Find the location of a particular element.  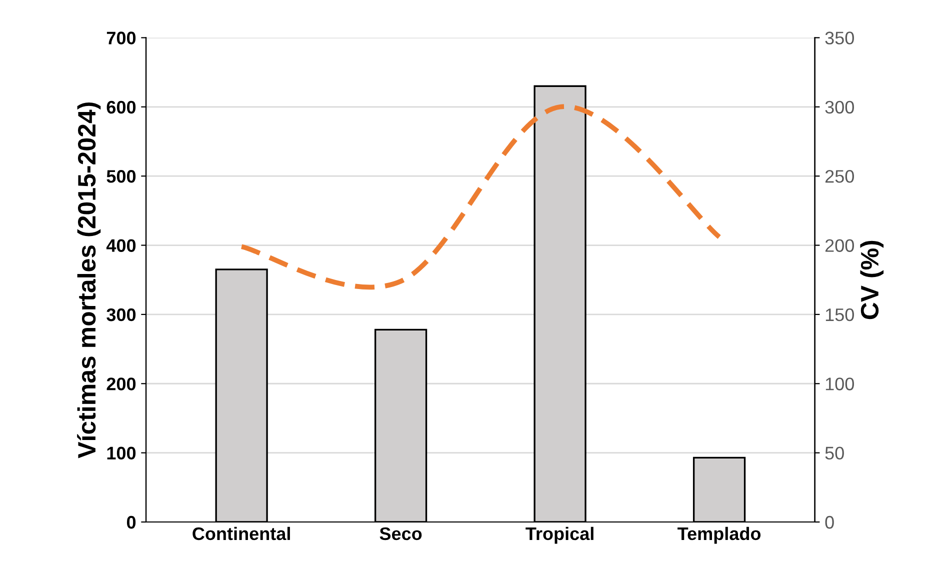

y2-tick-label: 250 is located at coordinates (839, 176).